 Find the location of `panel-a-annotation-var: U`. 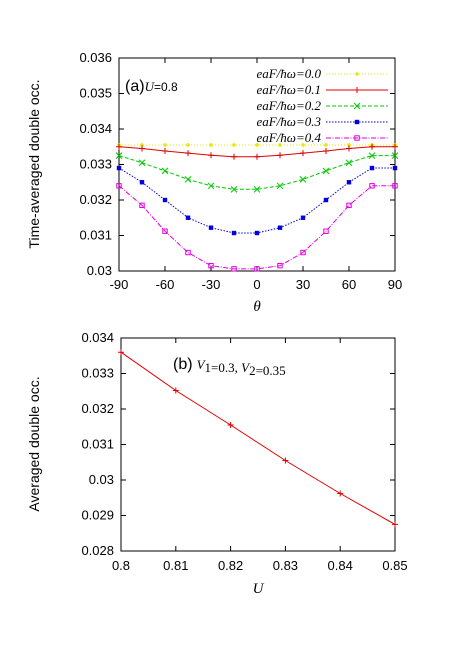

panel-a-annotation-var: U is located at coordinates (150, 86).